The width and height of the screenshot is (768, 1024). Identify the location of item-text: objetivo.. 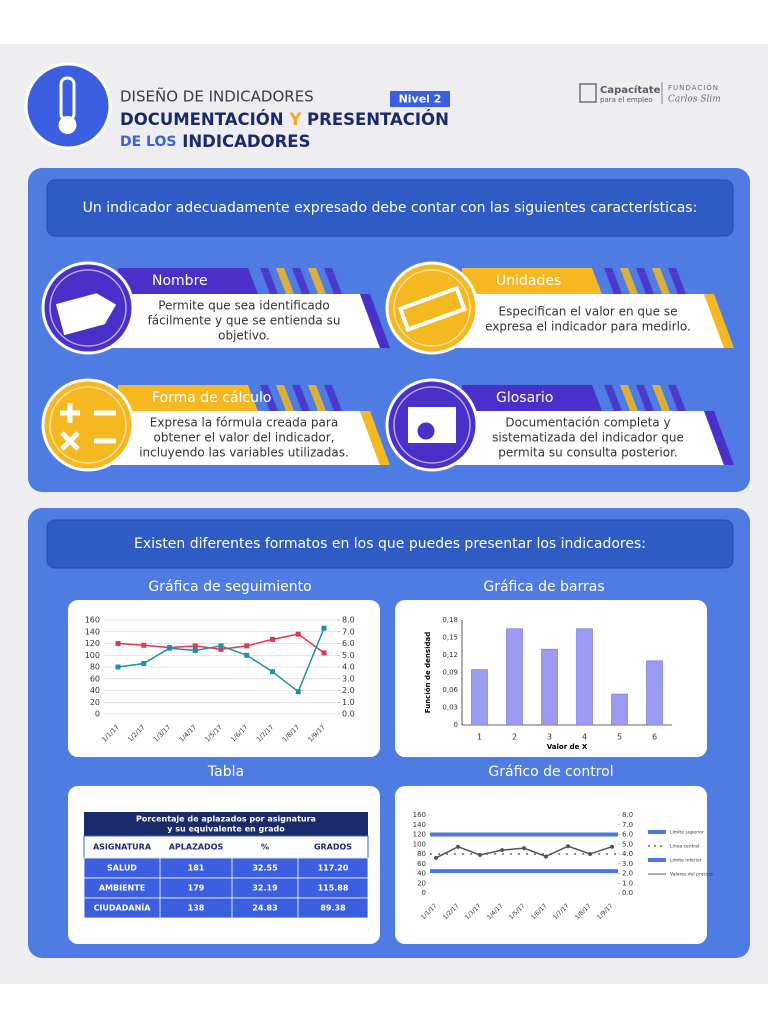
(244, 336).